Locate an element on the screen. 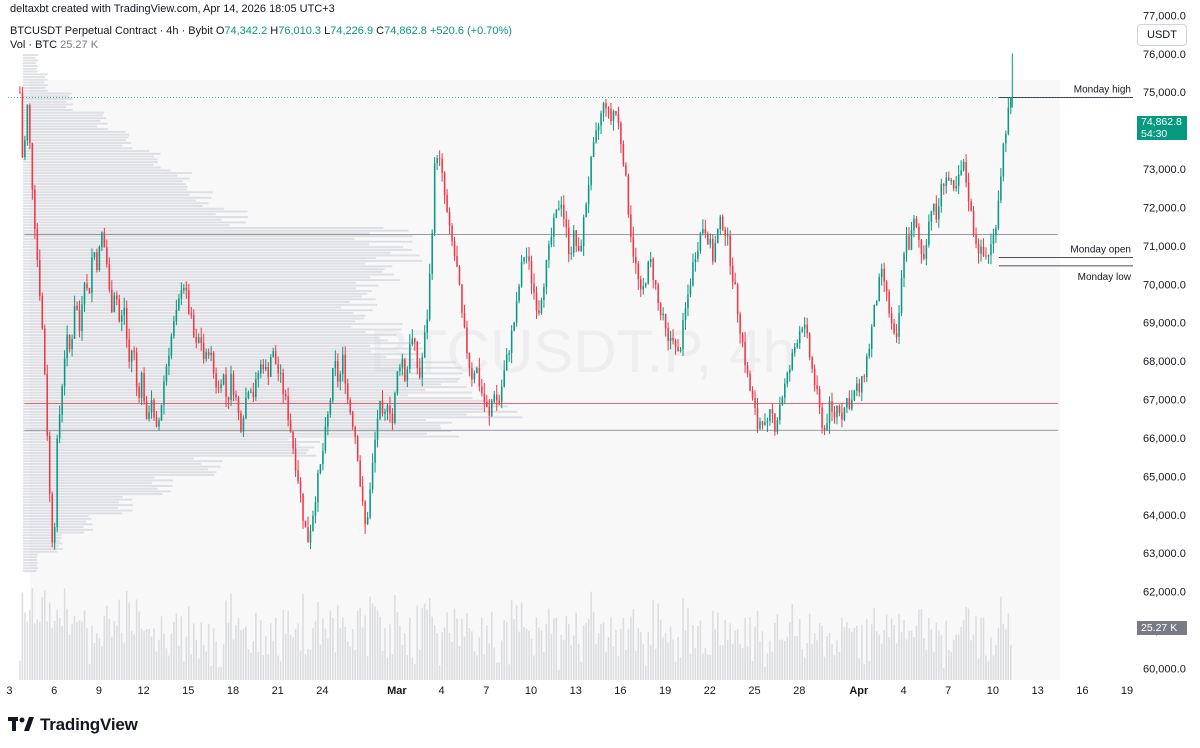 This screenshot has height=748, width=1200. price-tick-label: 71,000.0 is located at coordinates (1164, 247).